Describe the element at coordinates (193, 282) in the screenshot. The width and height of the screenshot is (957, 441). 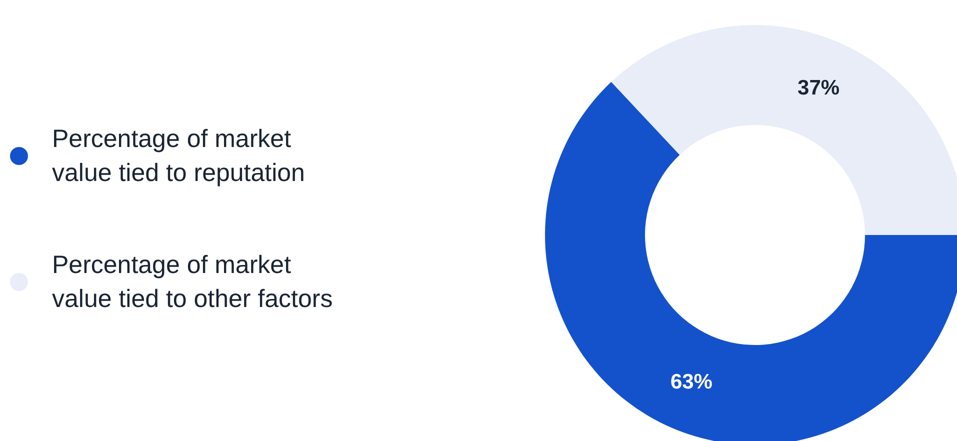
I see `legend-label: Percentage of market value tied to other factors` at that location.